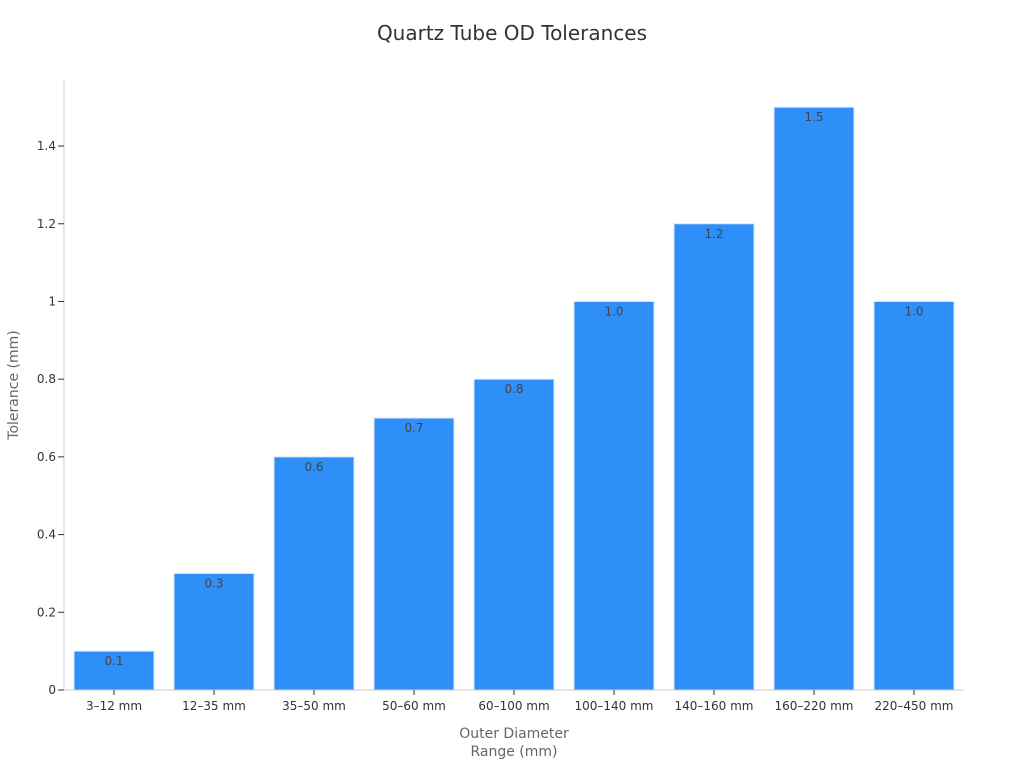  Describe the element at coordinates (414, 706) in the screenshot. I see `x-tick-label-3: 50–60 mm` at that location.